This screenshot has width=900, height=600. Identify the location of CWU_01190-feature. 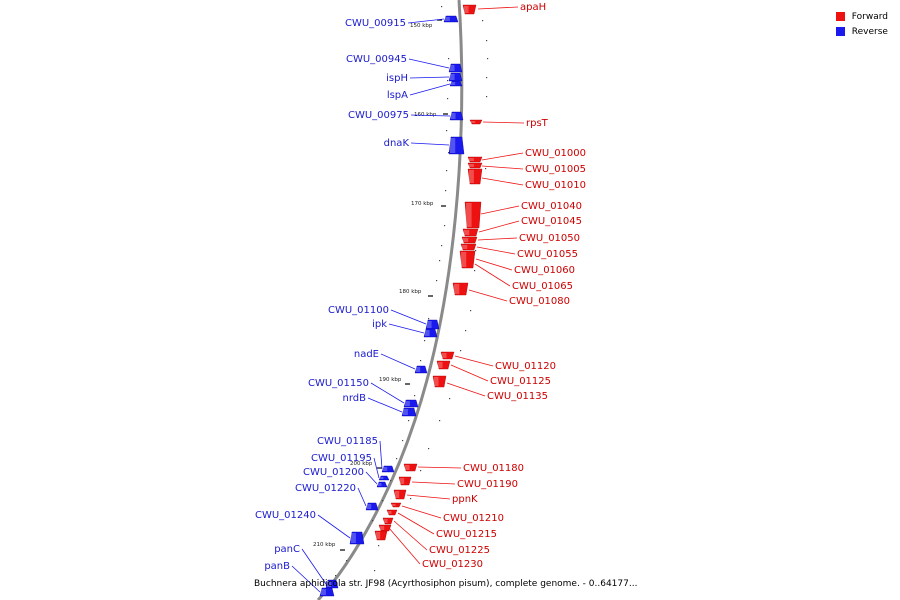
(400, 494).